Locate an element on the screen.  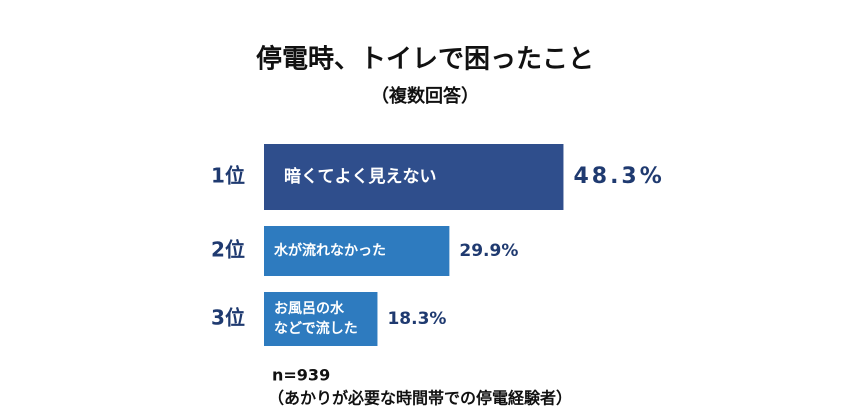
bar-label: などで流した is located at coordinates (316, 328).